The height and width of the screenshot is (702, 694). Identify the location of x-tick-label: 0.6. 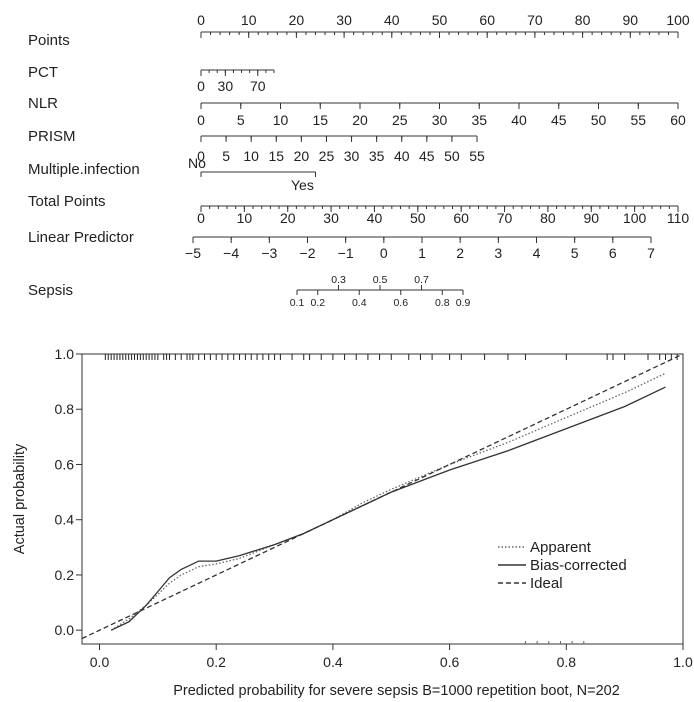
(450, 662).